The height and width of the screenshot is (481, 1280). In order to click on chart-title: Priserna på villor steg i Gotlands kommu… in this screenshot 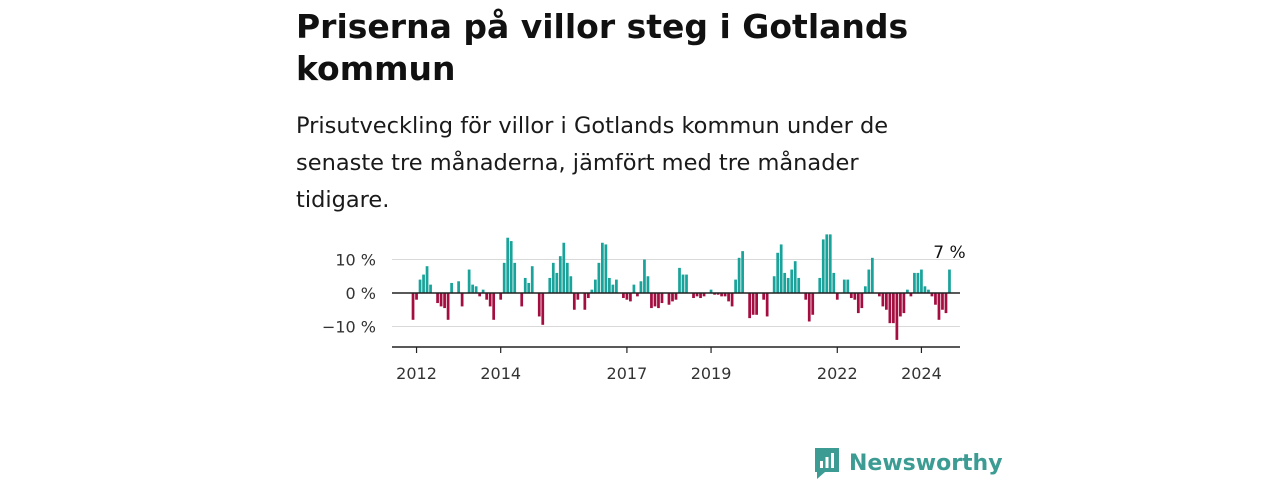, I will do `click(602, 47)`.